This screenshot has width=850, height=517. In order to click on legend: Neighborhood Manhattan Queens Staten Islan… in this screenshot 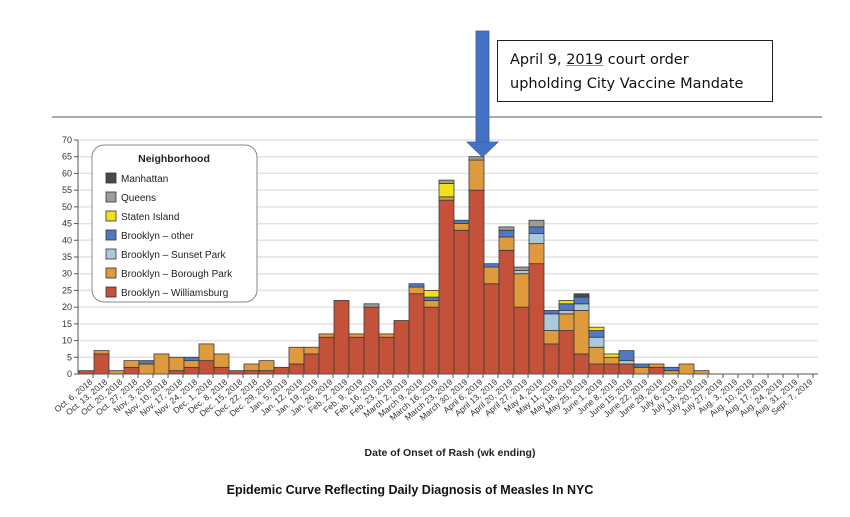, I will do `click(174, 223)`.